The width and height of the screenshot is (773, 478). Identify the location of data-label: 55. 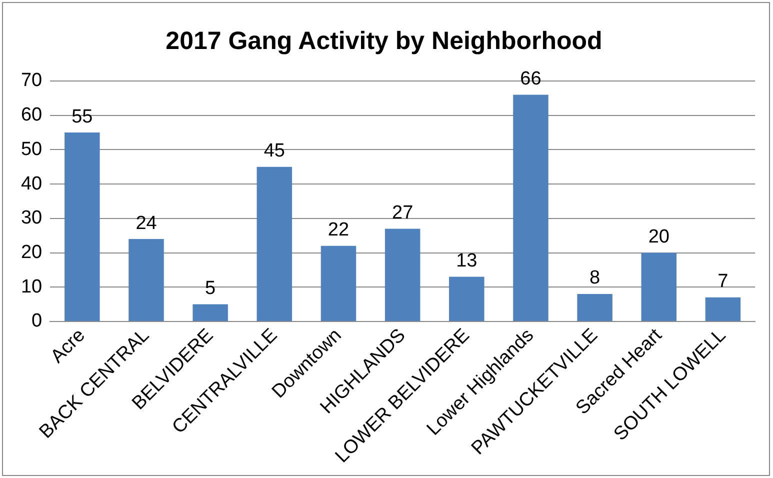
(82, 117).